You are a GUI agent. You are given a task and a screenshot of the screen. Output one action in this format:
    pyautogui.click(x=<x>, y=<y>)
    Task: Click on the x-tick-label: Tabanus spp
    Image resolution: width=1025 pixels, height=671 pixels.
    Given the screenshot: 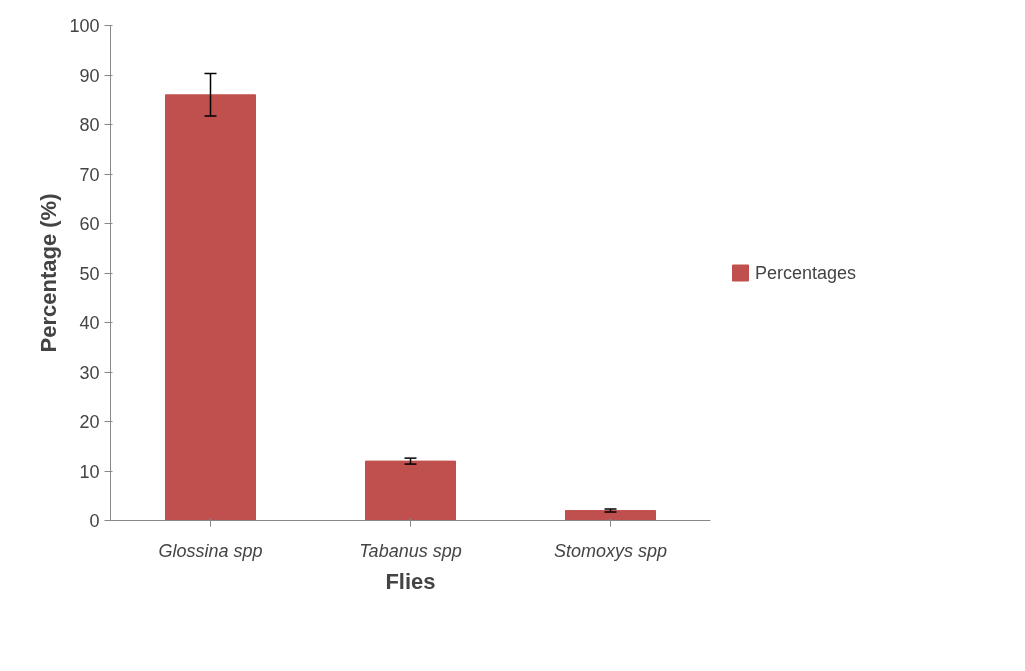 What is the action you would take?
    pyautogui.click(x=410, y=550)
    